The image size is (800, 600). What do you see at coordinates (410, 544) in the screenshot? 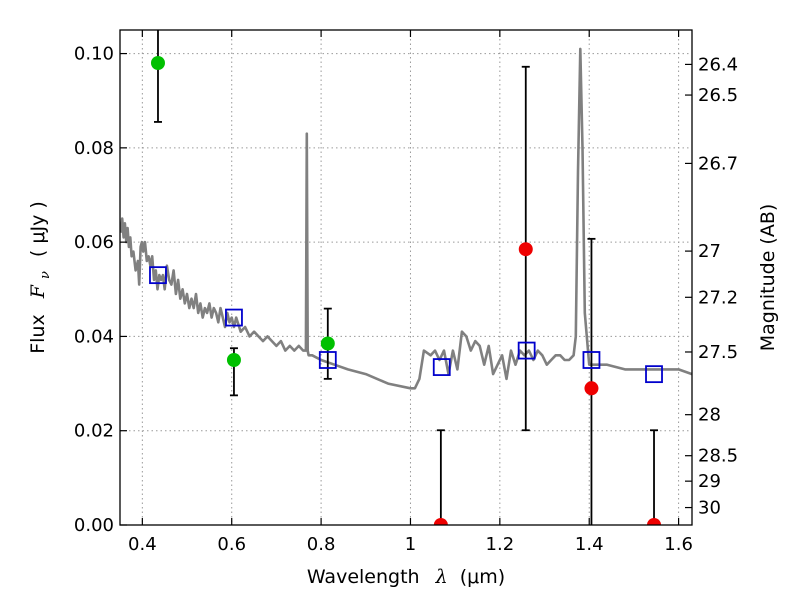
I see `x-tick-label: 1` at bounding box center [410, 544].